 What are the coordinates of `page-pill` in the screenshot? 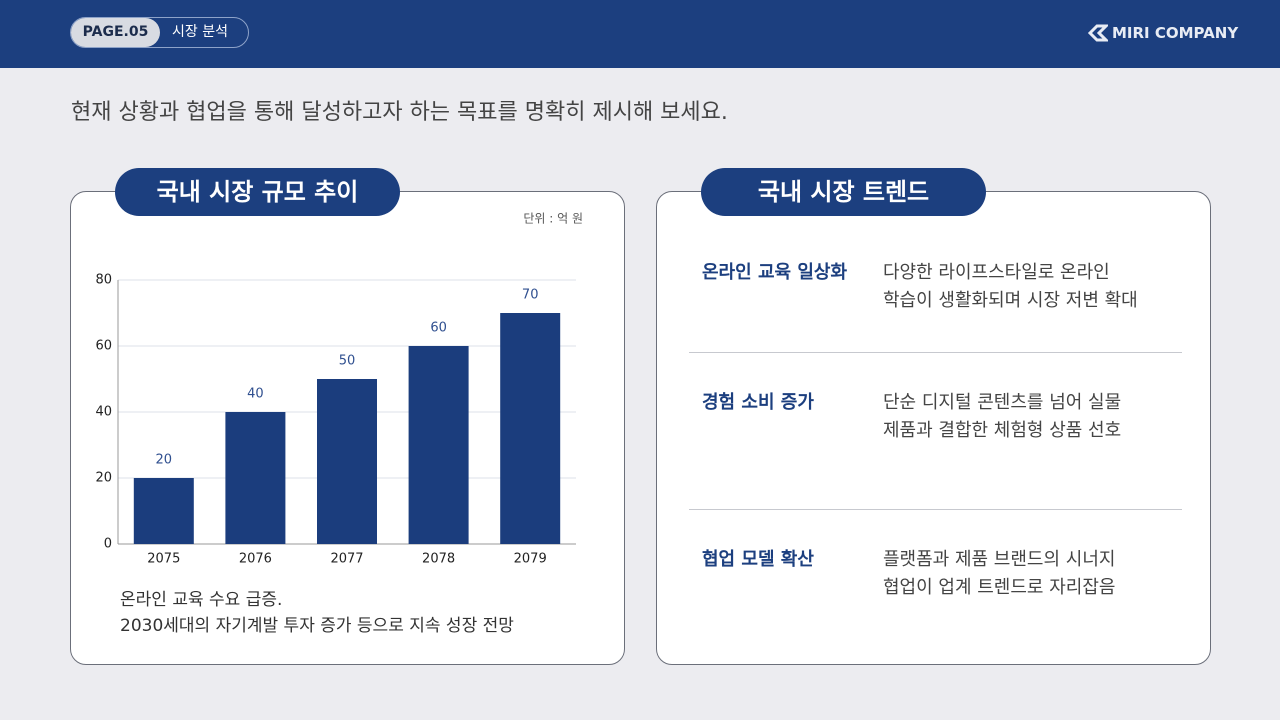 It's located at (159, 32).